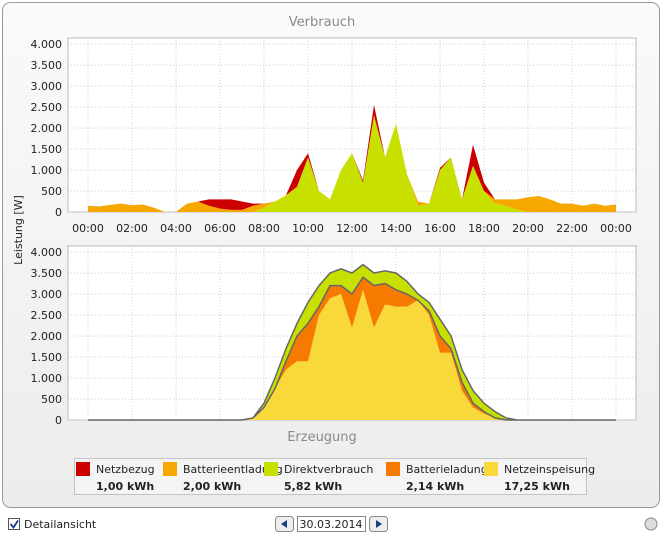 The image size is (664, 540). I want to click on legend-total: 2,14 kWh, so click(435, 486).